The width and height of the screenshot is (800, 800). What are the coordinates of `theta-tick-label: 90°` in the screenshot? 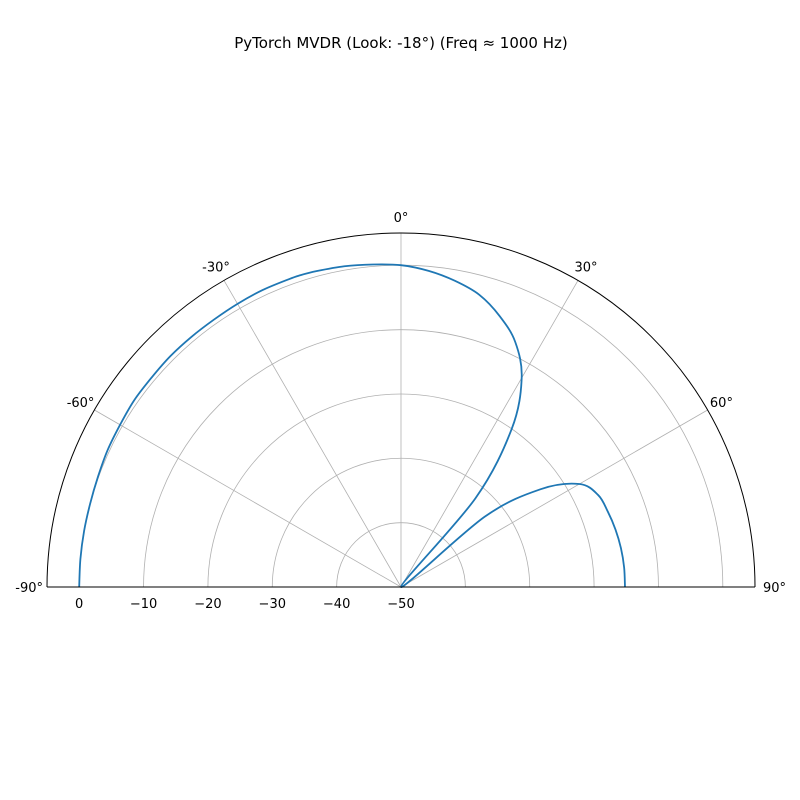 It's located at (774, 588).